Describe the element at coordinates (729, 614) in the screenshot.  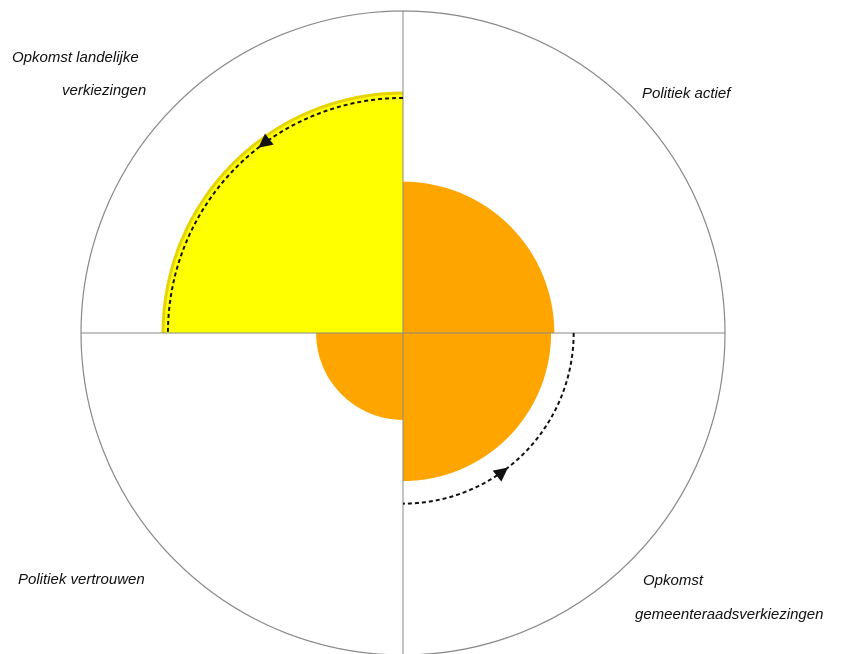
I see `category-label-2-line-1: gemeenteraadsverkiezingen` at that location.